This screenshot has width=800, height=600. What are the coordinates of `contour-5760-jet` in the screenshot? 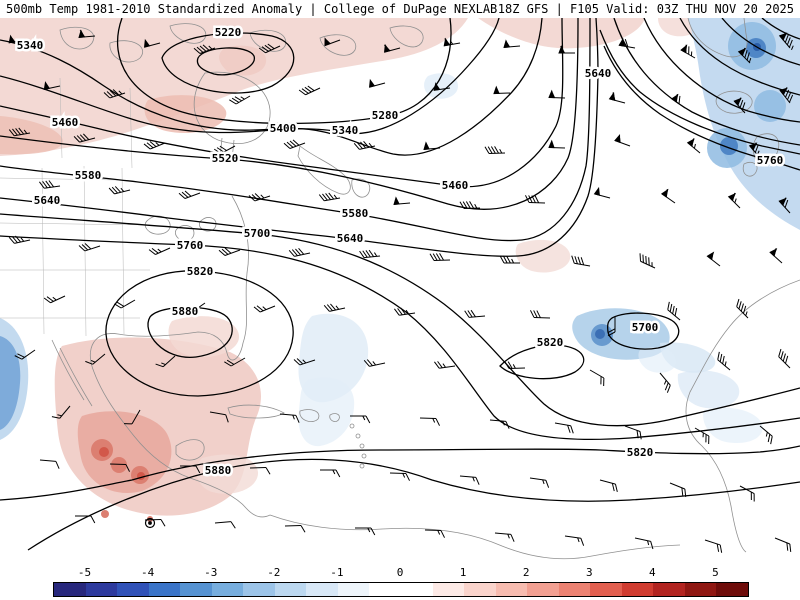 It's located at (701, 108).